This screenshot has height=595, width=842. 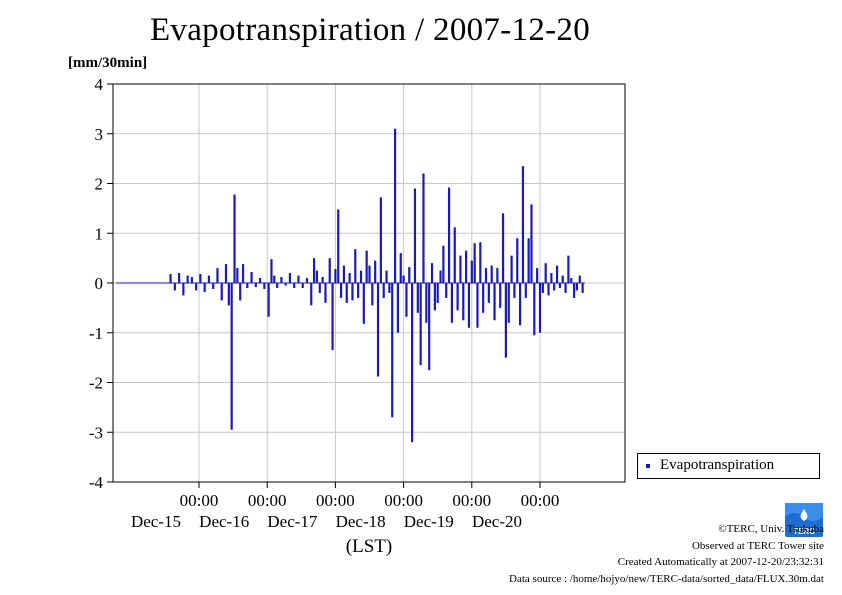 What do you see at coordinates (292, 521) in the screenshot?
I see `x-tick-day-label: Dec-17` at bounding box center [292, 521].